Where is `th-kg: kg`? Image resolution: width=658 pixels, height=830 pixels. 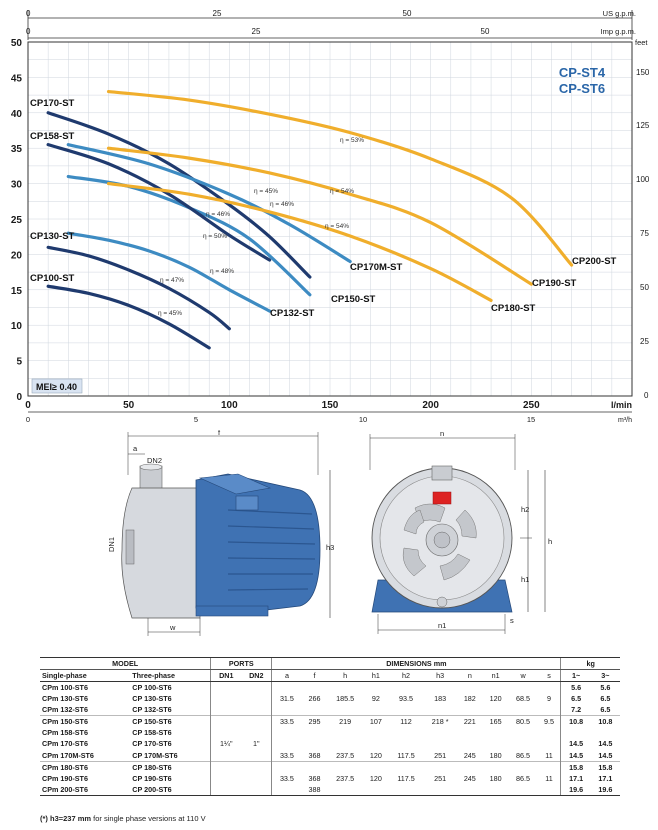
th-kg: kg is located at coordinates (590, 663).